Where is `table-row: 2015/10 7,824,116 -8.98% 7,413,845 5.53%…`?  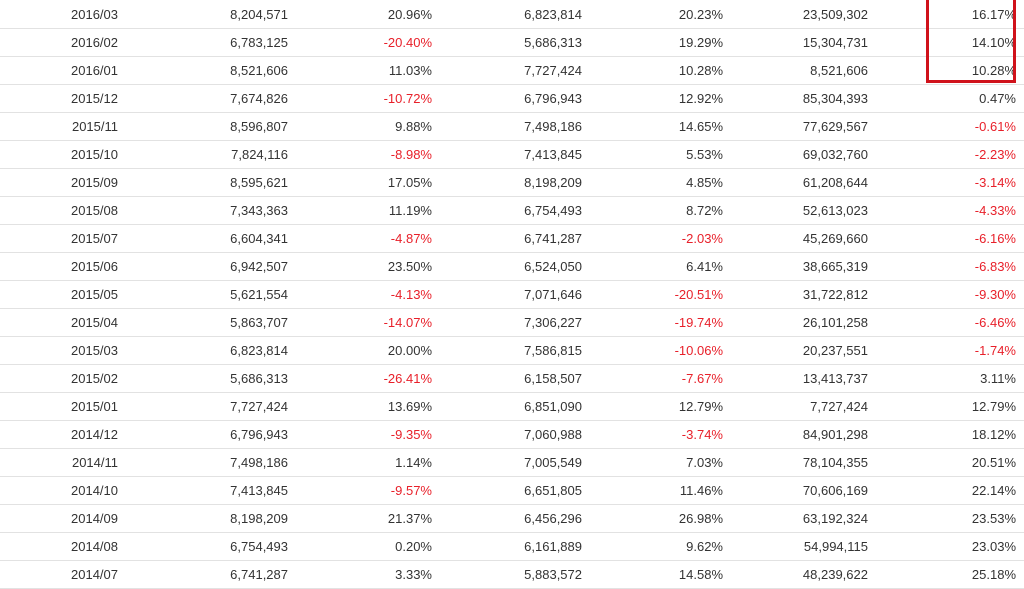
table-row: 2015/10 7,824,116 -8.98% 7,413,845 5.53%… is located at coordinates (512, 154).